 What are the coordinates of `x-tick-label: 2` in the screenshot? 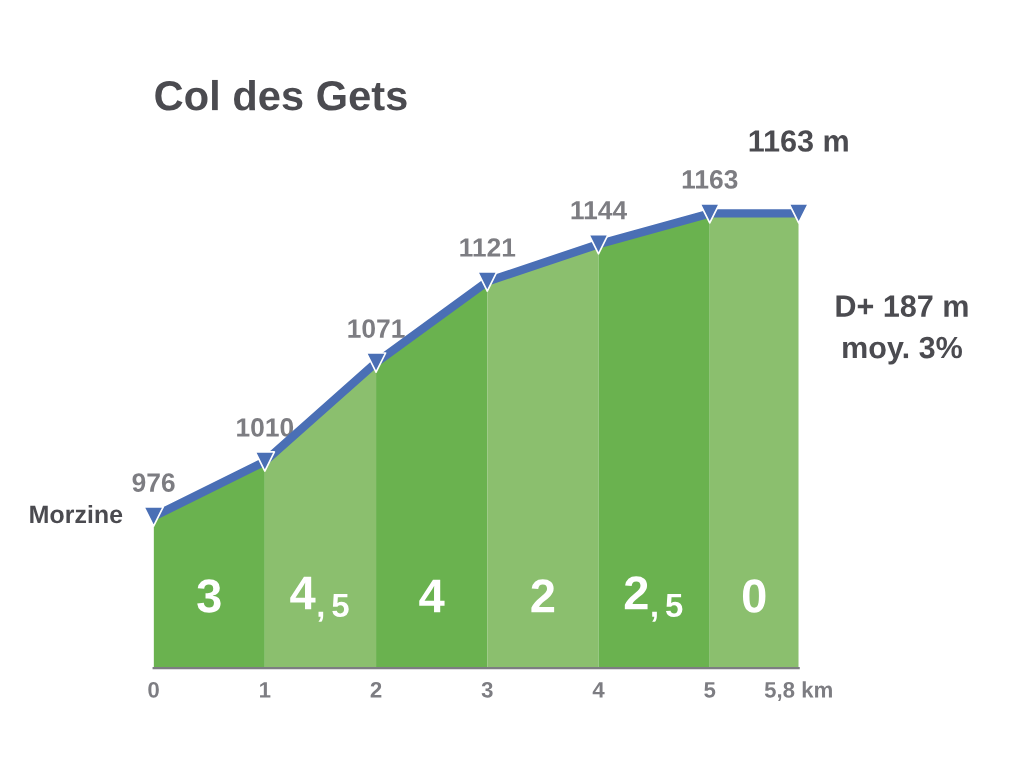 It's located at (376, 689).